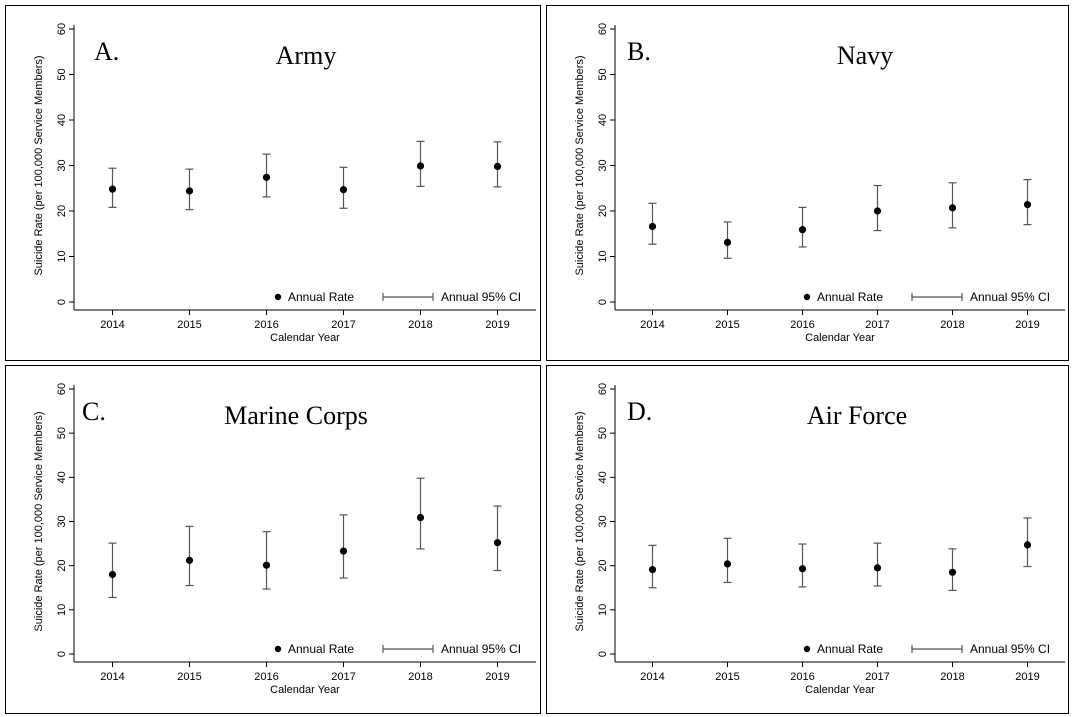 Image resolution: width=1072 pixels, height=717 pixels. I want to click on panel-letter: C., so click(94, 411).